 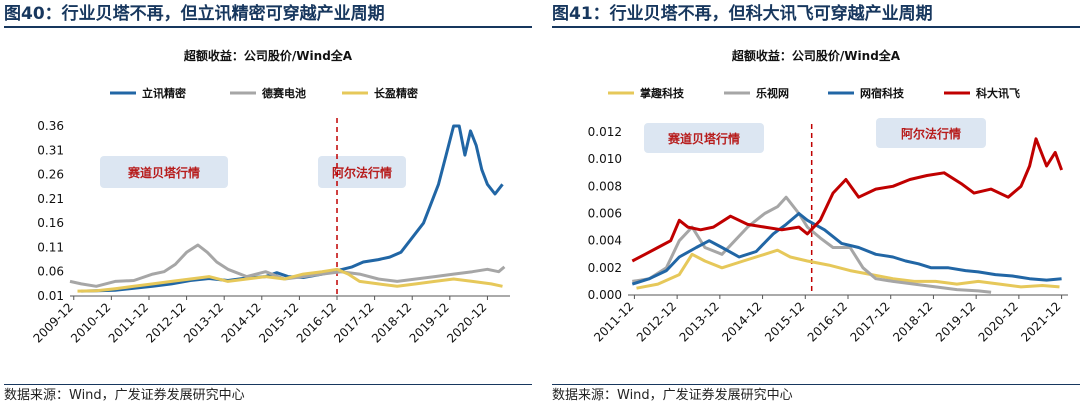 I want to click on x-tick-label: 2021-12, so click(x=1040, y=321).